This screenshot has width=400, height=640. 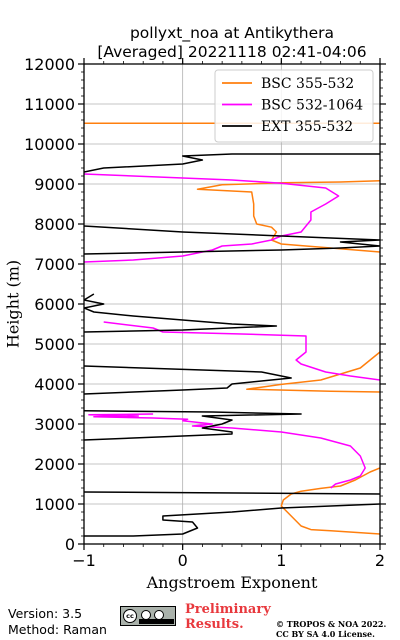 I want to click on y-tick-label: 0, so click(x=70, y=544).